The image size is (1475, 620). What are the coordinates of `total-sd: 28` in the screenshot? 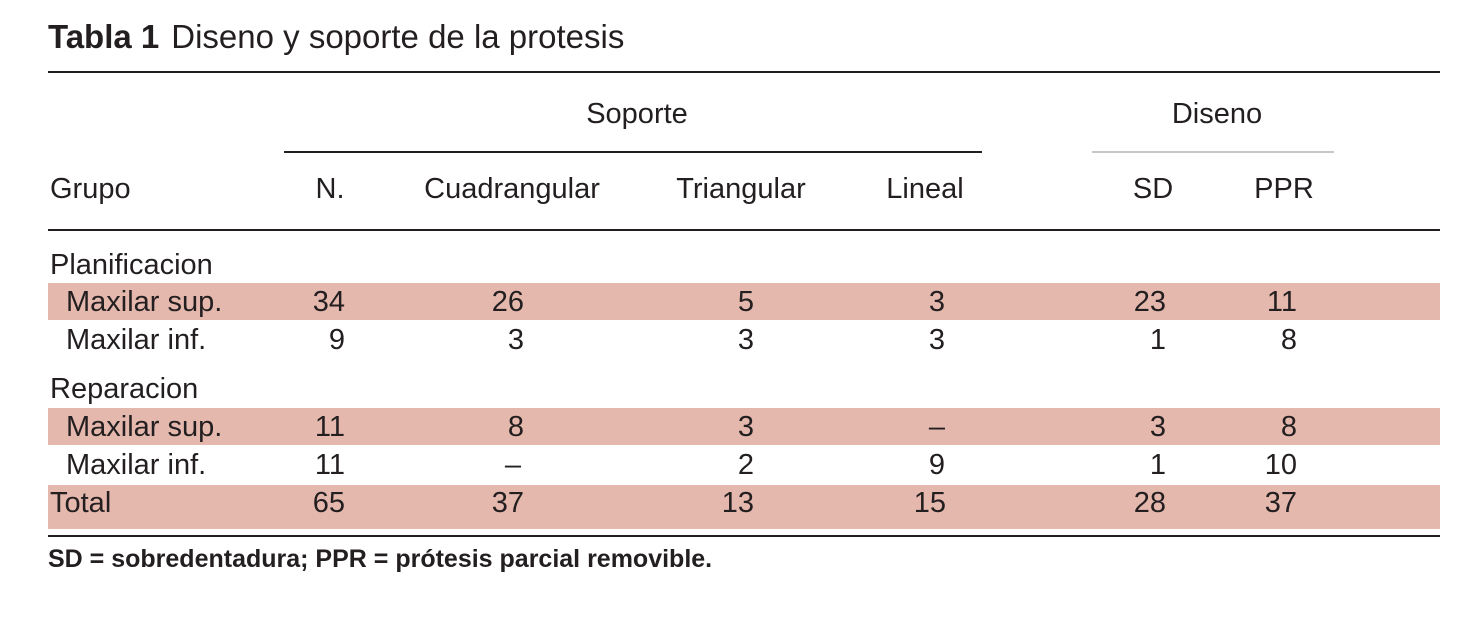 It's located at (1149, 503).